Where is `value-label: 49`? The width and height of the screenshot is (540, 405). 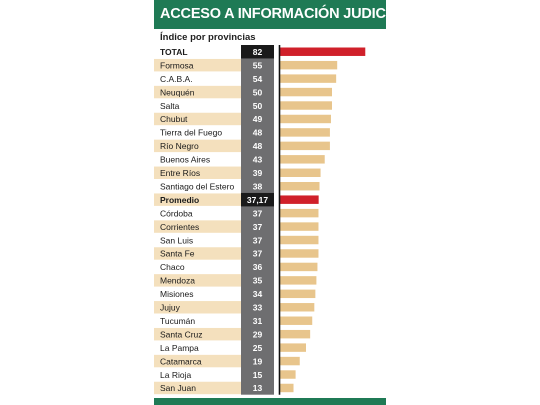
value-label: 49 is located at coordinates (258, 119).